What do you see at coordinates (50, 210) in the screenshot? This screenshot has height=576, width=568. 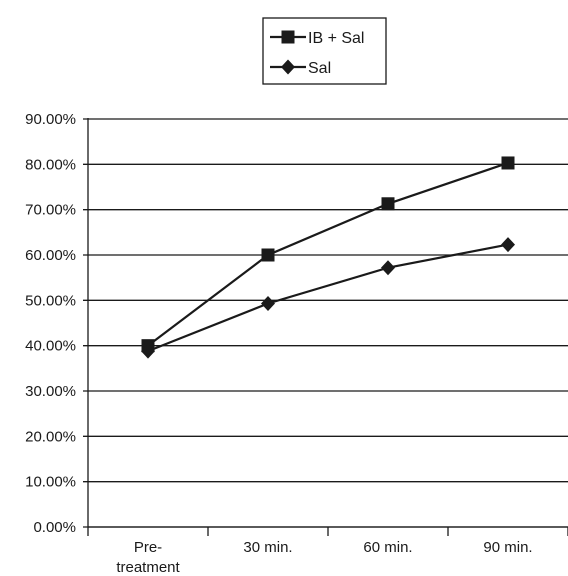 I see `y-tick-label: 70.00%` at bounding box center [50, 210].